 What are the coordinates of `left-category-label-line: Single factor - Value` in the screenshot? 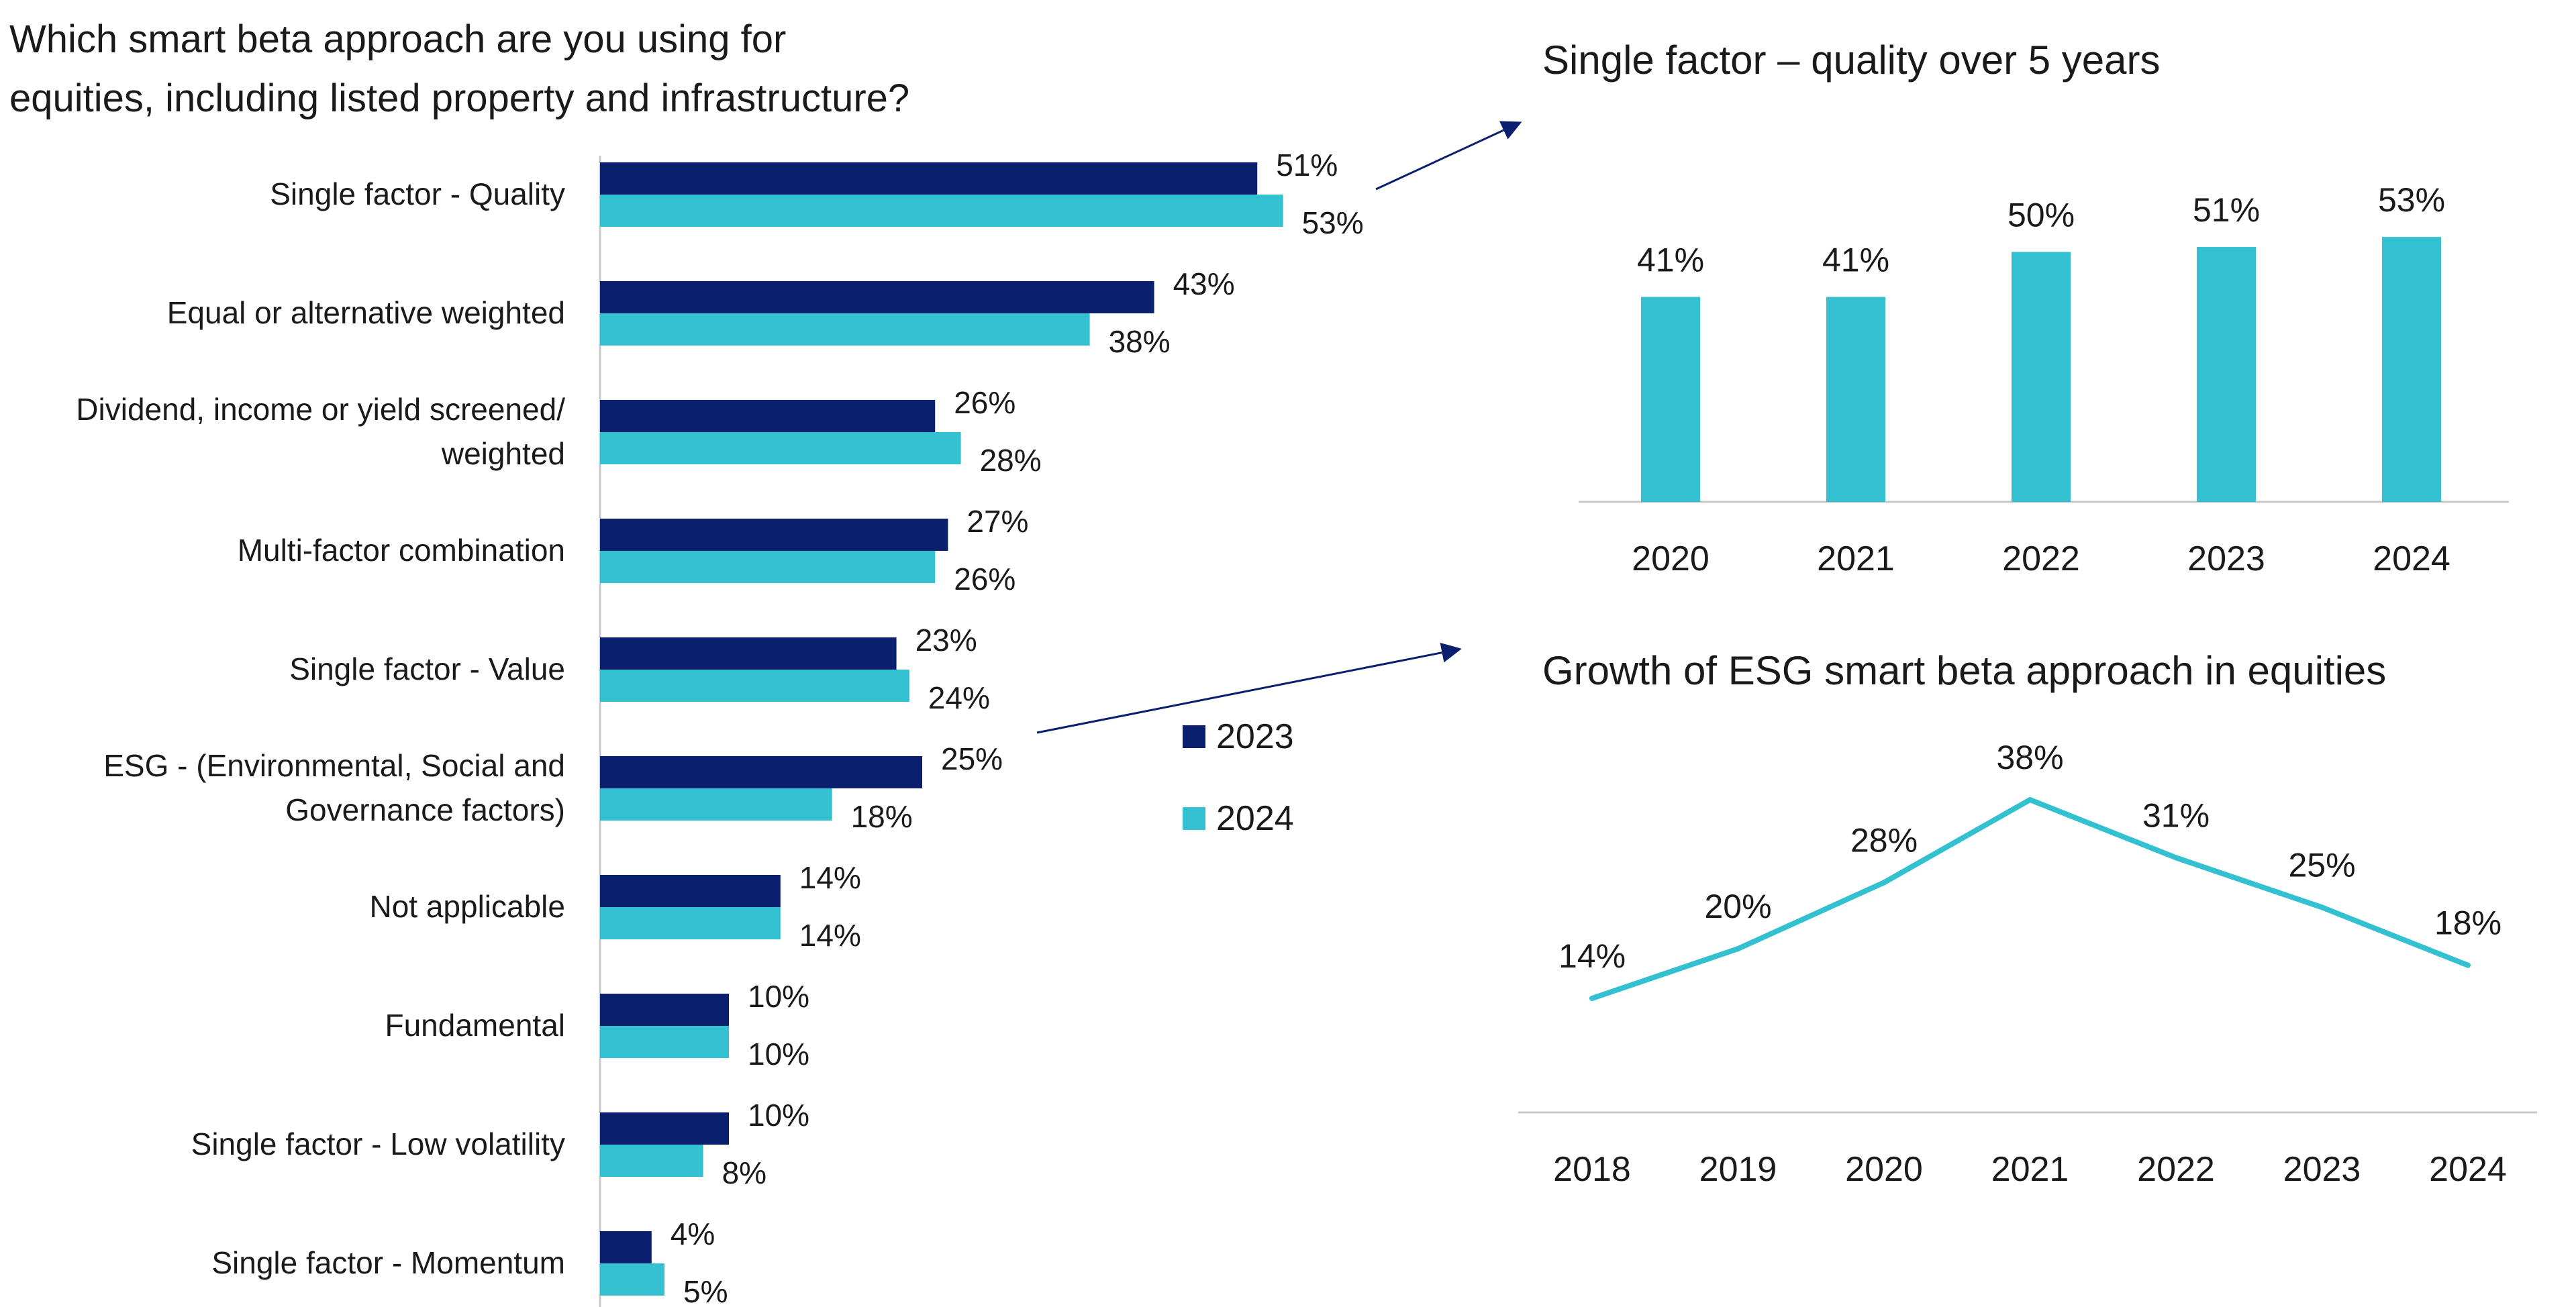 It's located at (427, 668).